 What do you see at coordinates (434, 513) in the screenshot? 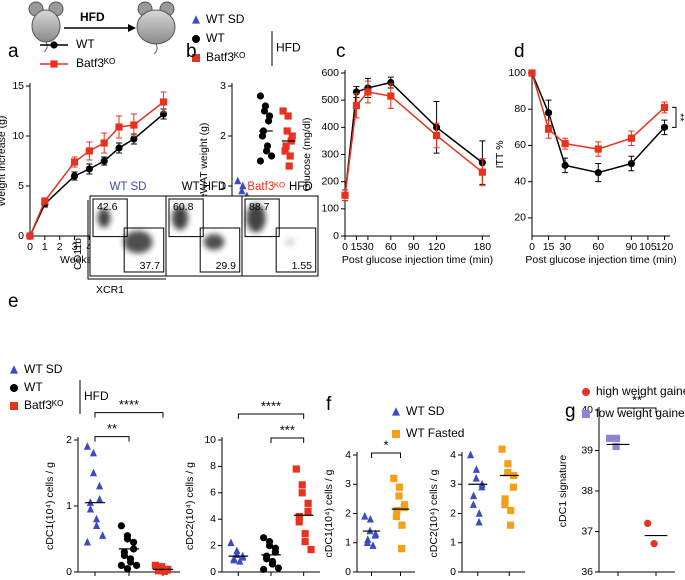
I see `y-axis-label: cDC2(10⁴) cells / g` at bounding box center [434, 513].